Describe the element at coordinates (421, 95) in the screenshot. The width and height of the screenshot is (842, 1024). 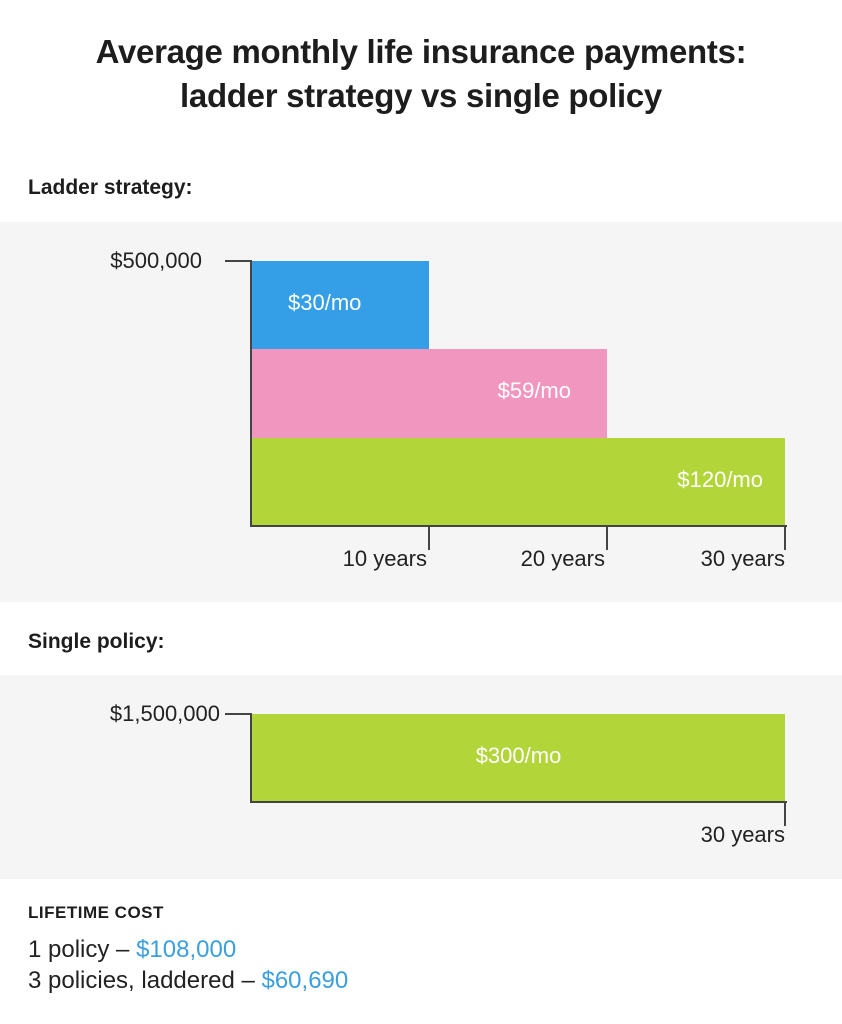
I see `title-line-2: ladder strategy vs single policy` at that location.